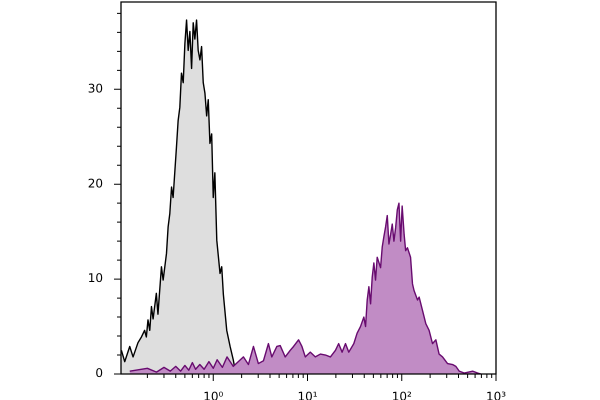 The height and width of the screenshot is (400, 600). I want to click on y-tick-label: 10, so click(95, 278).